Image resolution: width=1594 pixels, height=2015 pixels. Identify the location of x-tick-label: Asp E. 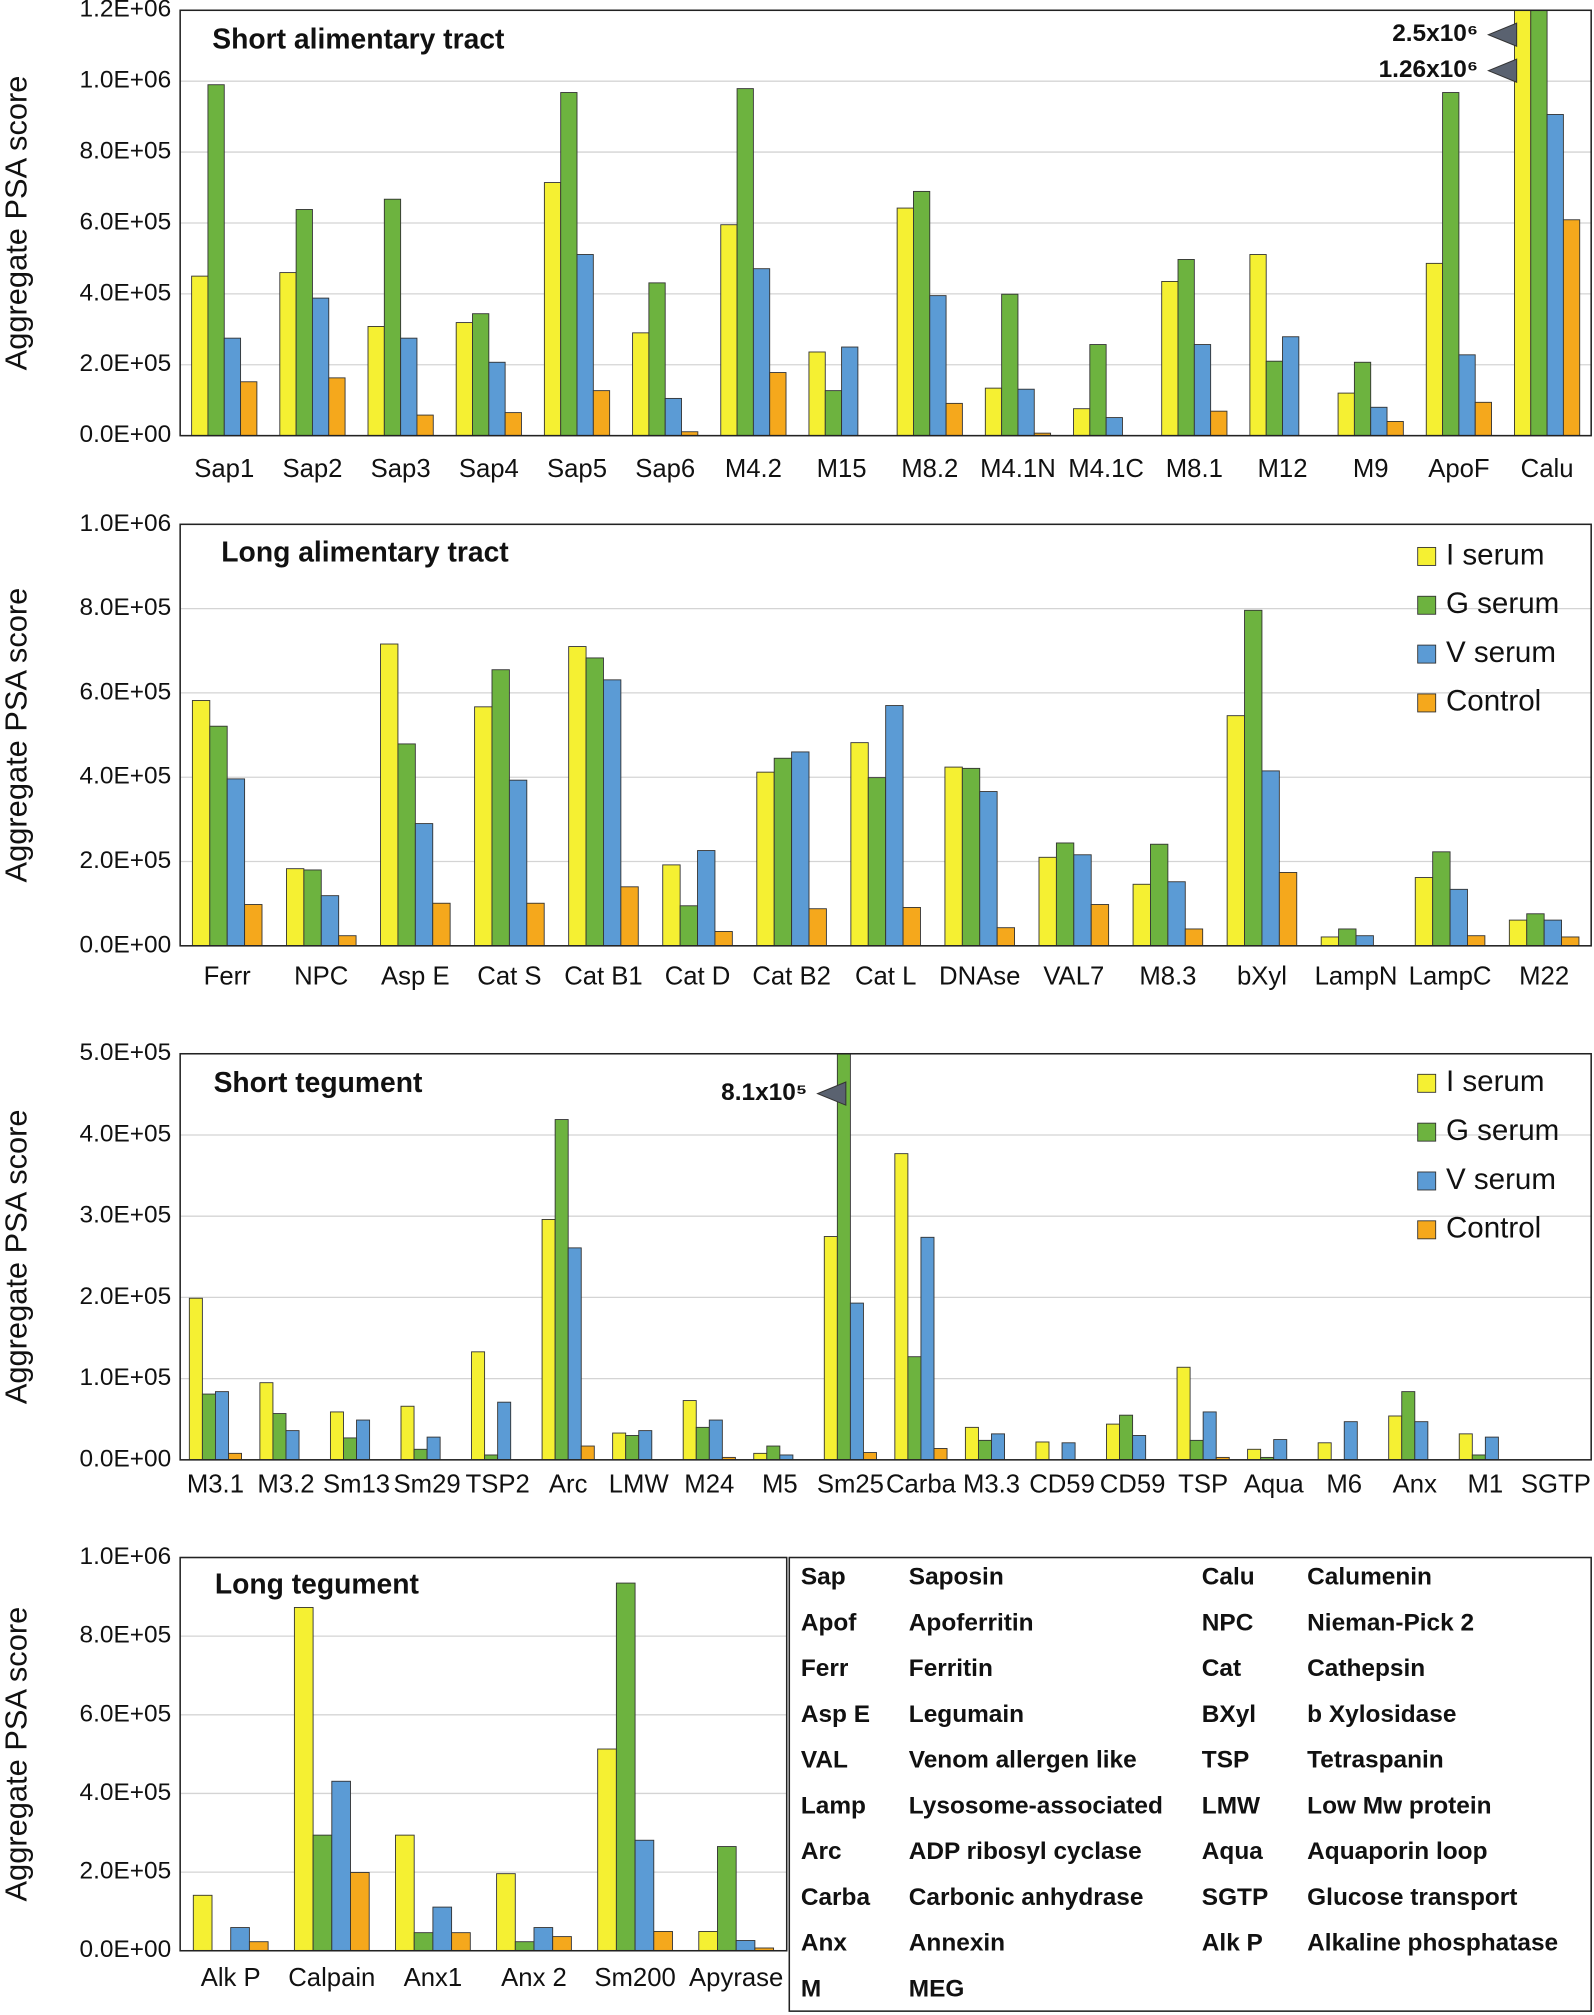
(415, 977).